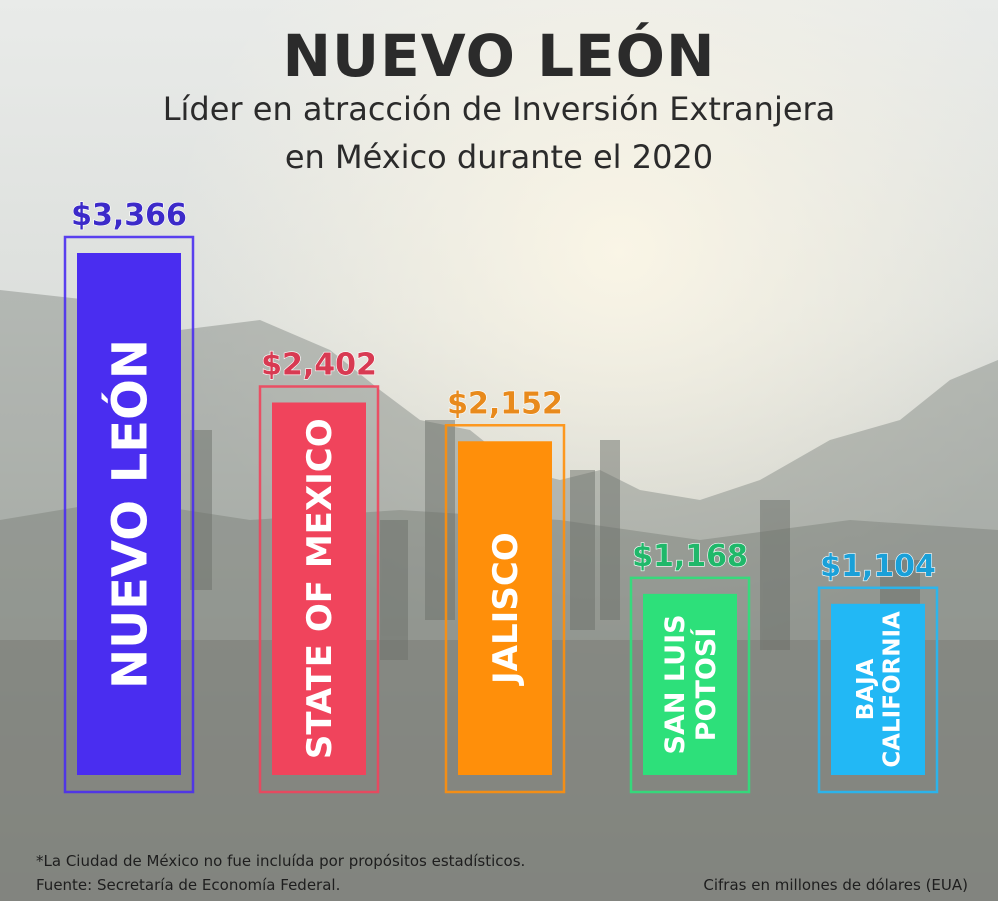 The image size is (998, 901). What do you see at coordinates (499, 157) in the screenshot?
I see `subtitle-line-2: en México durante el 2020` at bounding box center [499, 157].